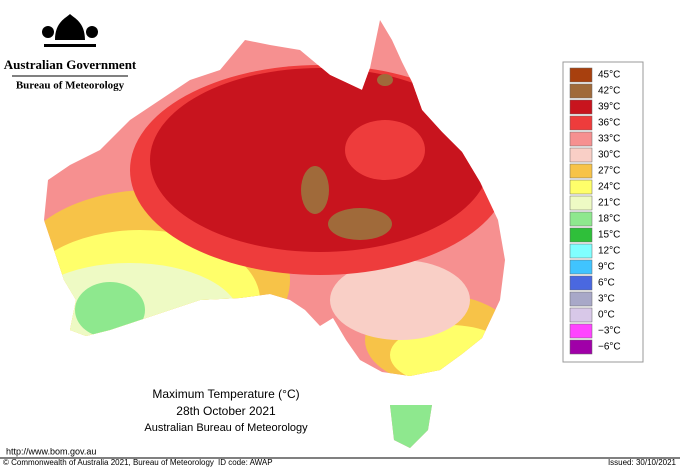 This screenshot has width=680, height=467. I want to click on legend-label: 24°C, so click(609, 187).